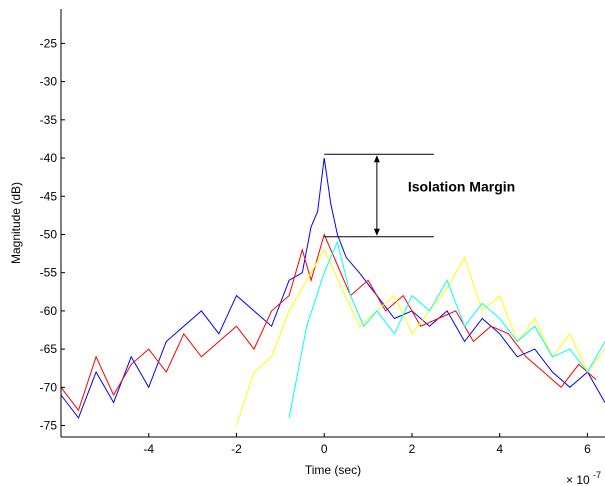  I want to click on y-tick-label: -55, so click(49, 273).